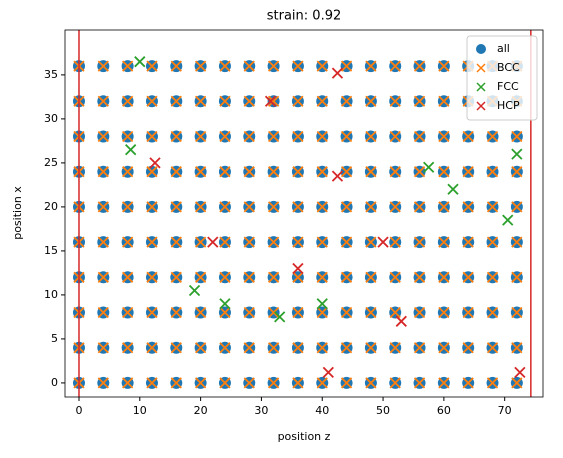  I want to click on y-tick-label: 0, so click(54, 382).